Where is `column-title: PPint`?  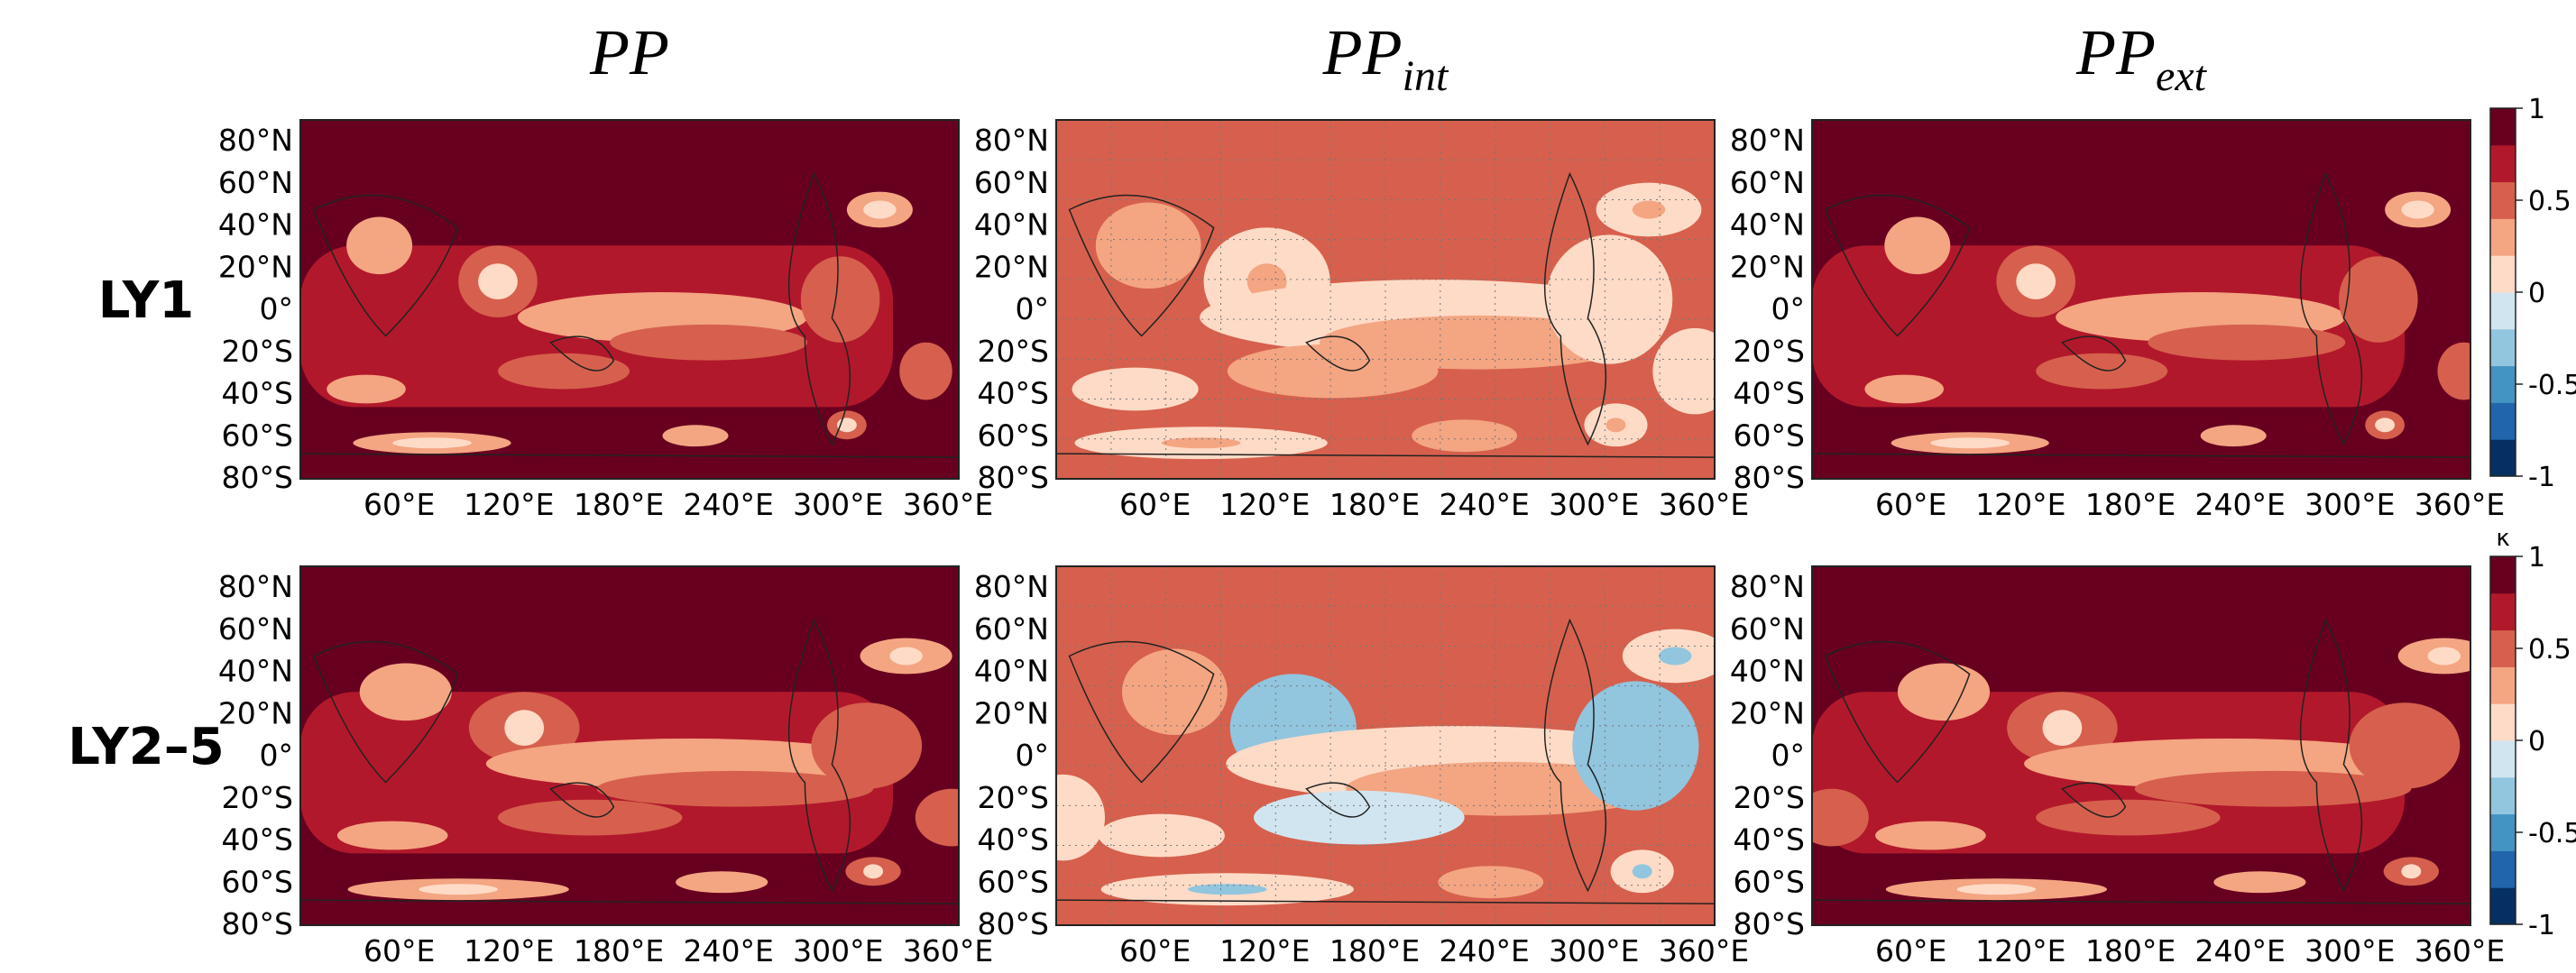
column-title: PPint is located at coordinates (1385, 58).